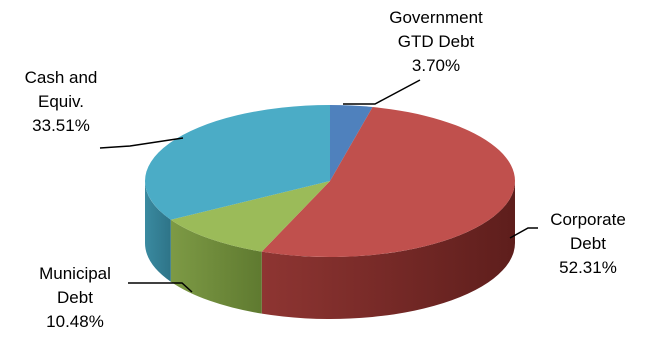  Describe the element at coordinates (382, 92) in the screenshot. I see `leader-line-government-gtd-debt` at that location.